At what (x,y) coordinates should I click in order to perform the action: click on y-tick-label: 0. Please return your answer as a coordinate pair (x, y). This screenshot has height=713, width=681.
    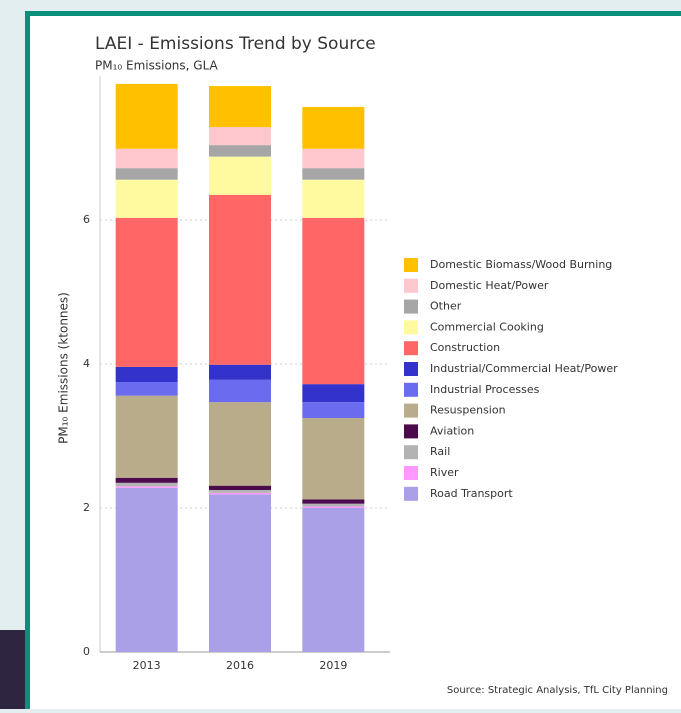
    Looking at the image, I should click on (86, 651).